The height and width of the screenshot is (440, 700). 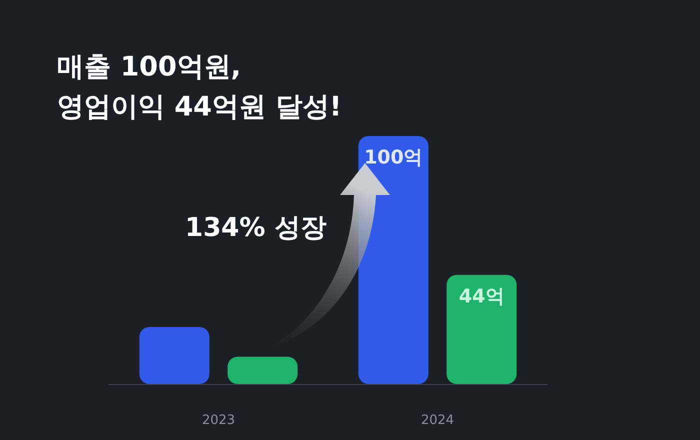 What do you see at coordinates (199, 87) in the screenshot?
I see `chart-title: 매출 100억원, 영업이익 44억원 달성!` at bounding box center [199, 87].